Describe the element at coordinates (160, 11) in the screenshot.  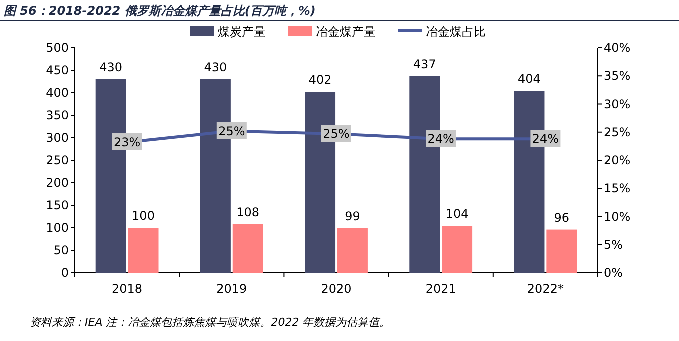
I see `chart-title: 图 56：2018-2022 俄罗斯冶金煤产量占比(百万吨，%)` at that location.